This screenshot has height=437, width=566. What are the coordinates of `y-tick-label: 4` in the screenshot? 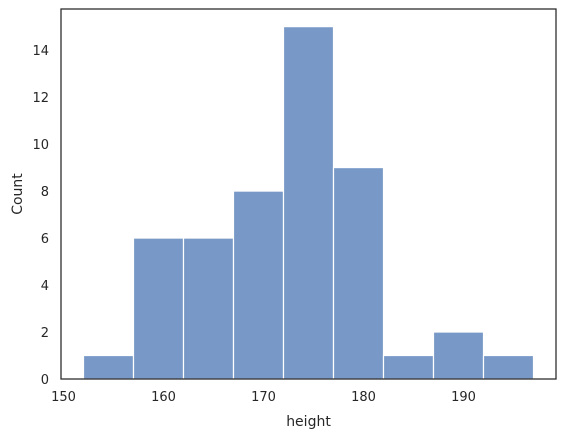 It's located at (45, 286).